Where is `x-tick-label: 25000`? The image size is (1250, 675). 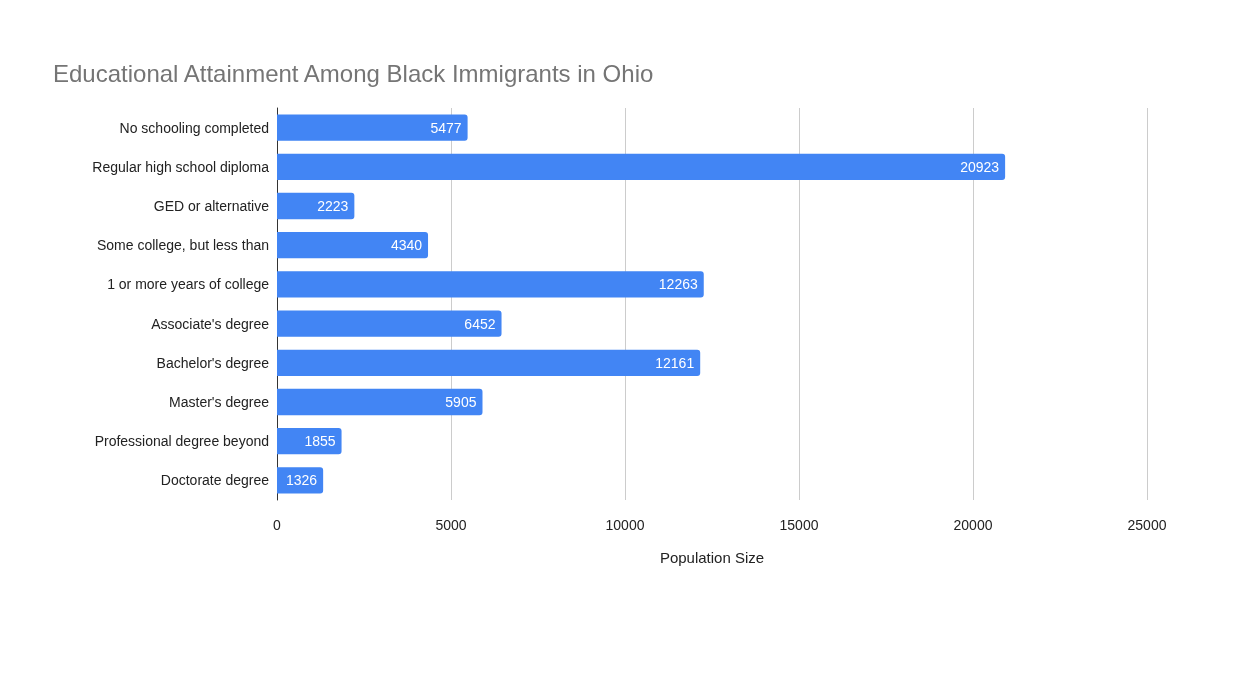
x-tick-label: 25000 is located at coordinates (1147, 525).